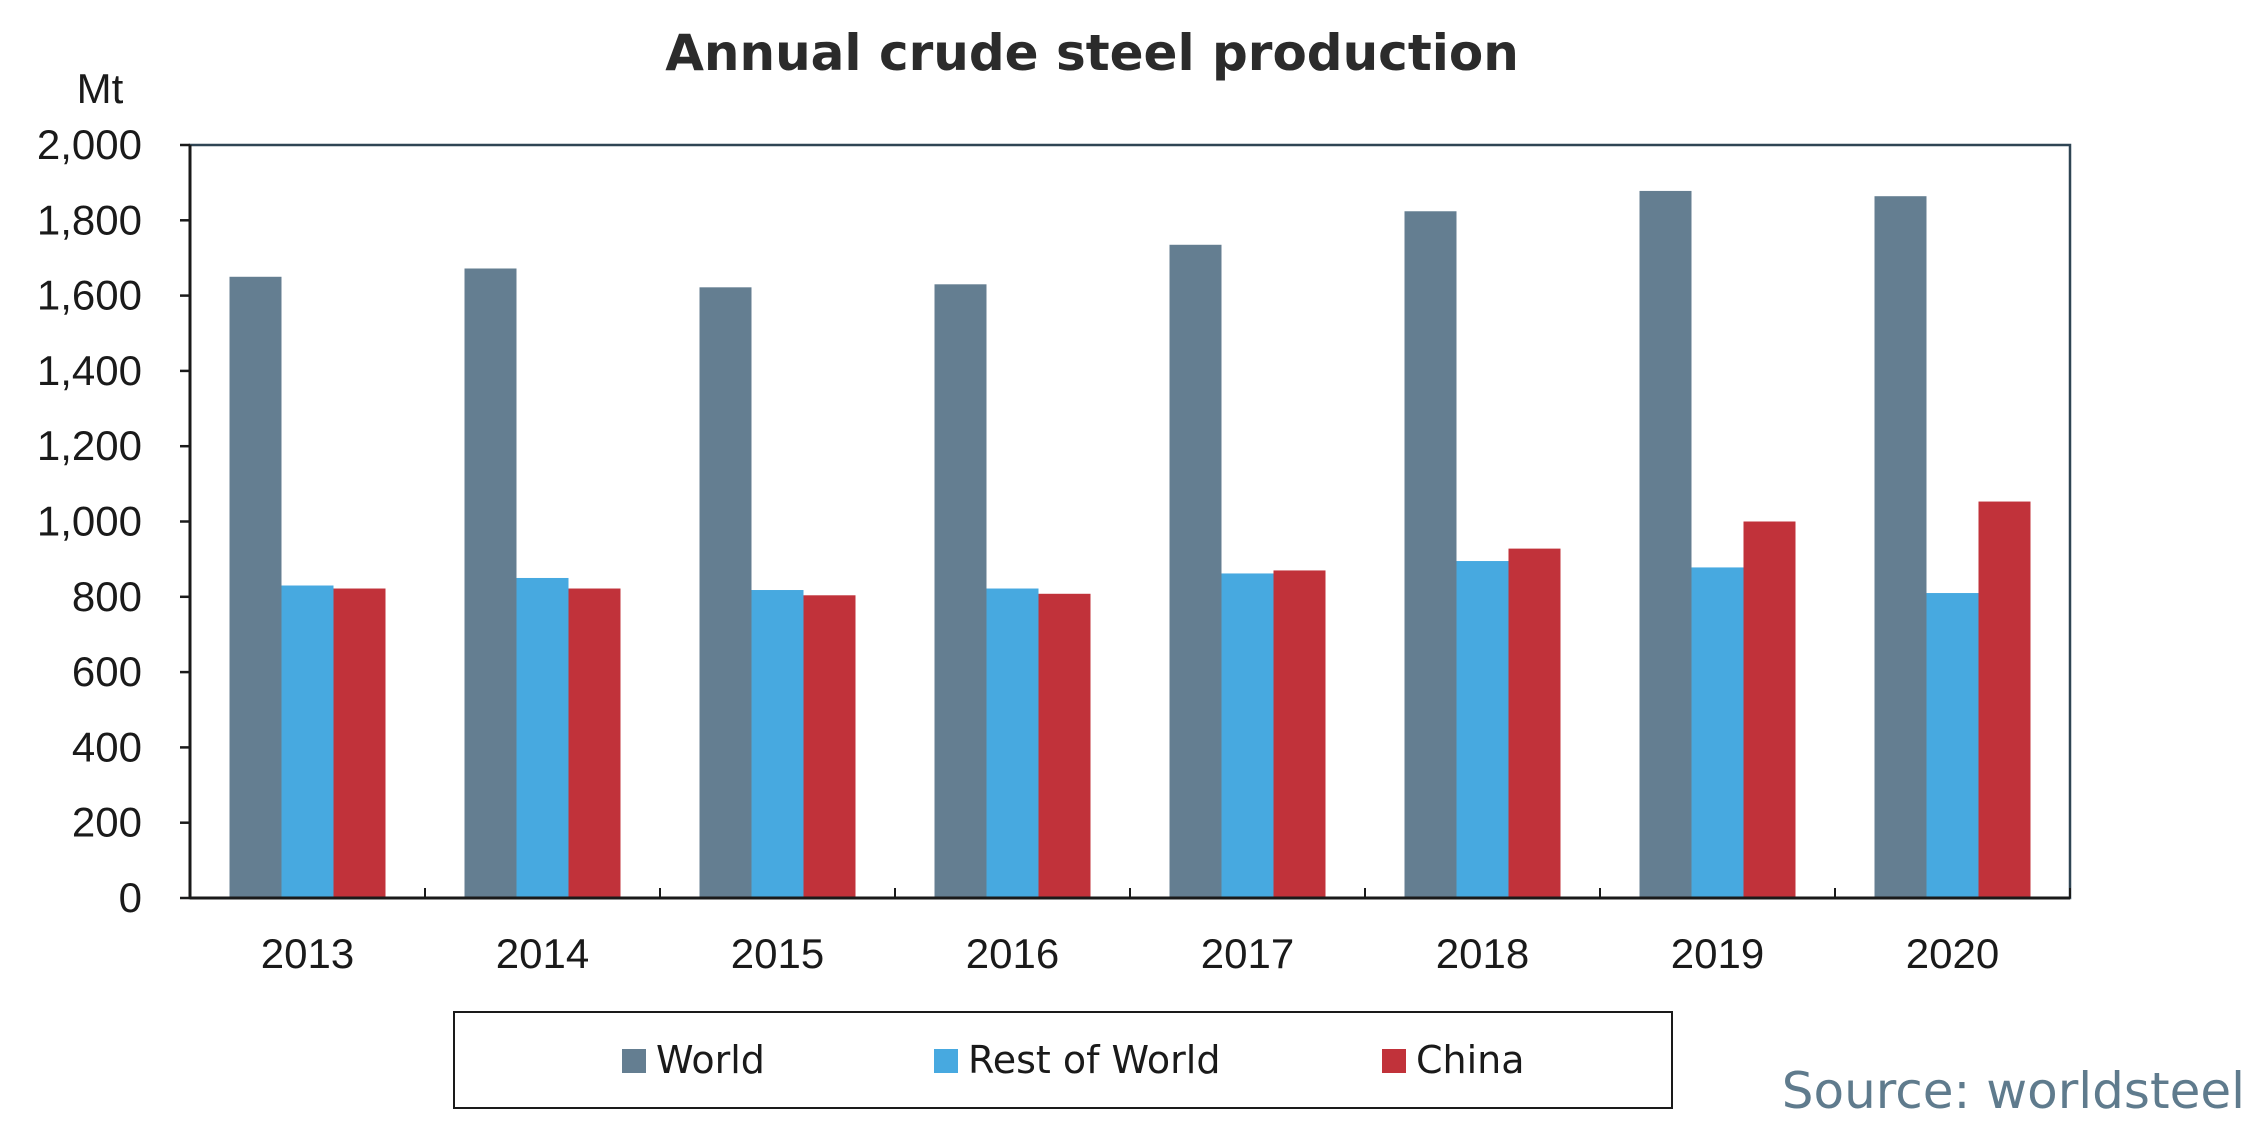  What do you see at coordinates (542, 953) in the screenshot?
I see `x-tick-label: 2014` at bounding box center [542, 953].